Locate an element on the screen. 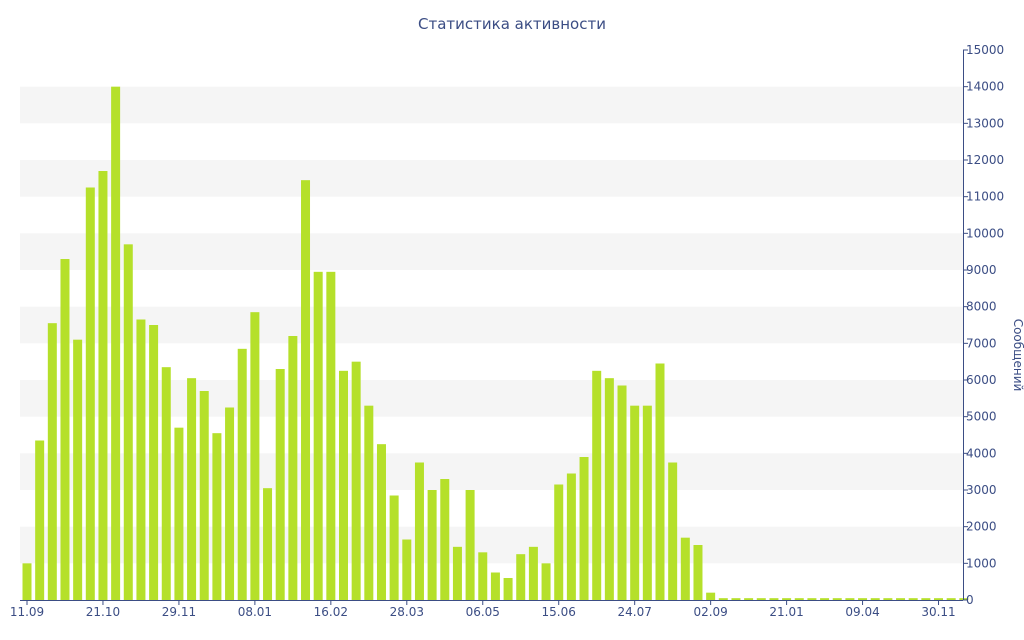  y-tick-label: 9000 is located at coordinates (981, 270).